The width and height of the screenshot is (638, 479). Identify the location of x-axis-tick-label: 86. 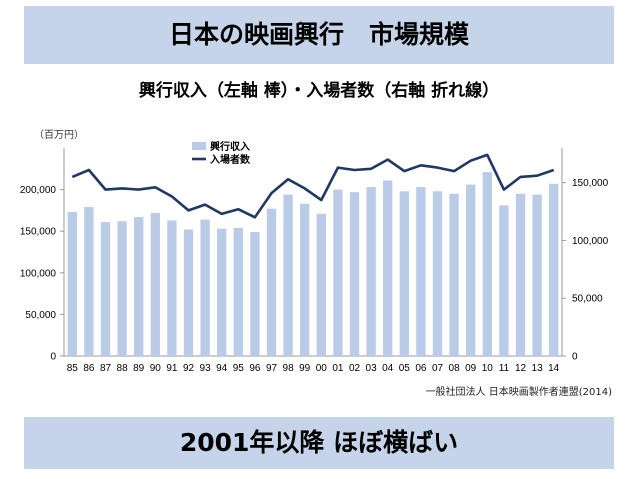
(89, 368).